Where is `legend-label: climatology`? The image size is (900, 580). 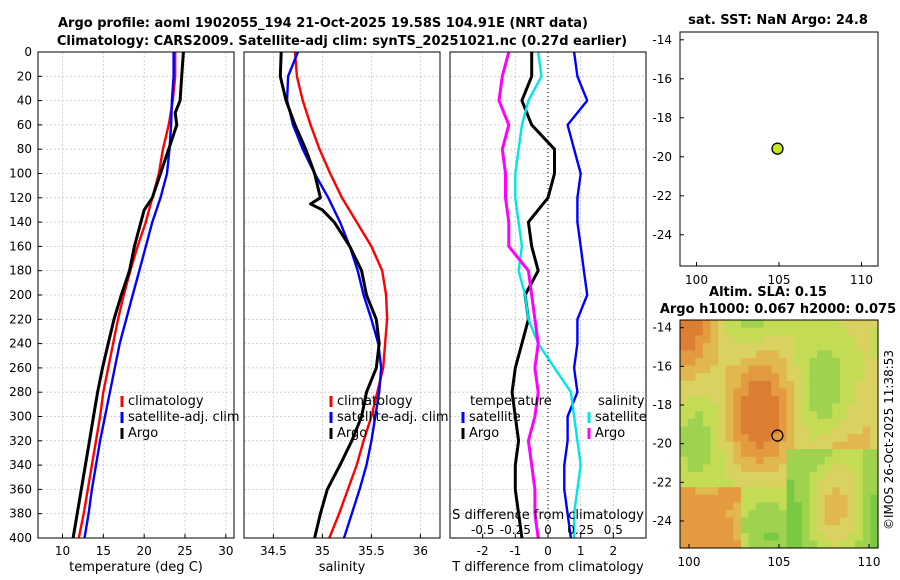 legend-label: climatology is located at coordinates (375, 401).